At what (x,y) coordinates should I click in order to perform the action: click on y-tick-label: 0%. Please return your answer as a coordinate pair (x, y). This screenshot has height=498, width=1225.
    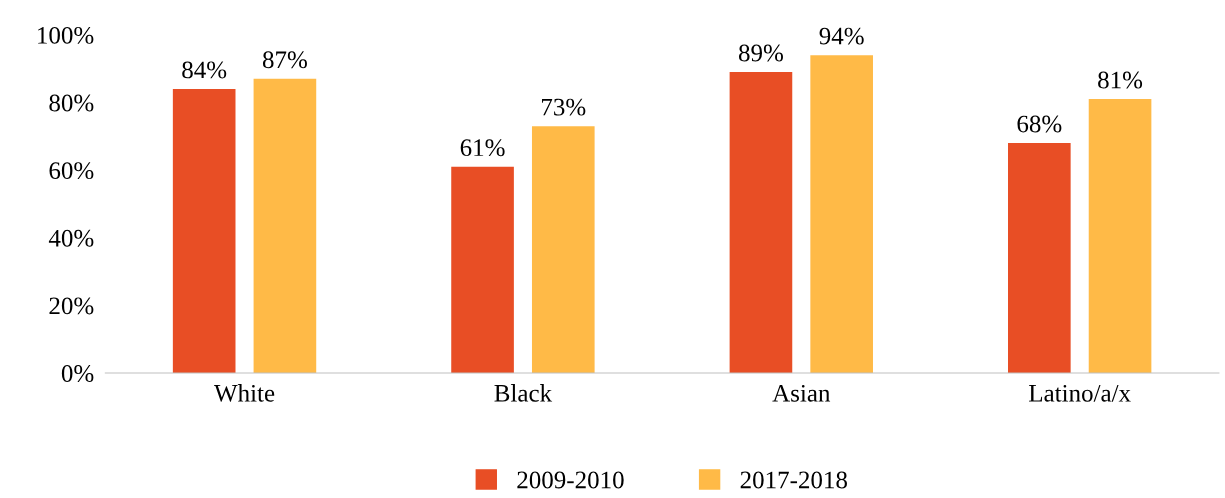
    Looking at the image, I should click on (77, 373).